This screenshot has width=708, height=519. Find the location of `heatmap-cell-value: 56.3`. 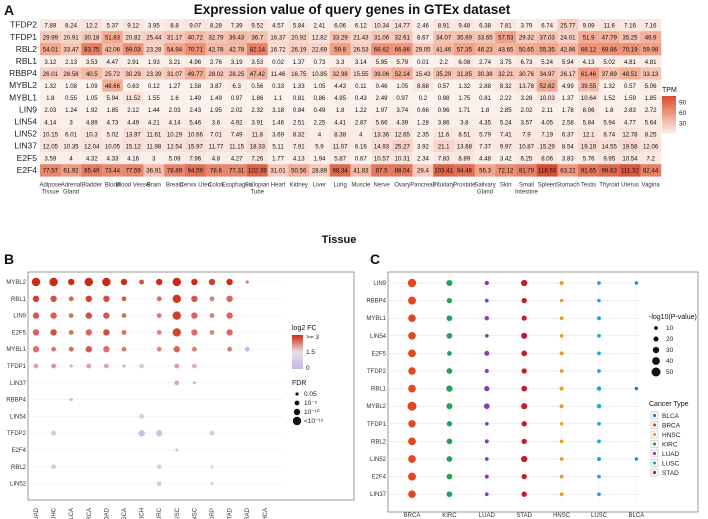

heatmap-cell-value: 56.3 is located at coordinates (485, 171).